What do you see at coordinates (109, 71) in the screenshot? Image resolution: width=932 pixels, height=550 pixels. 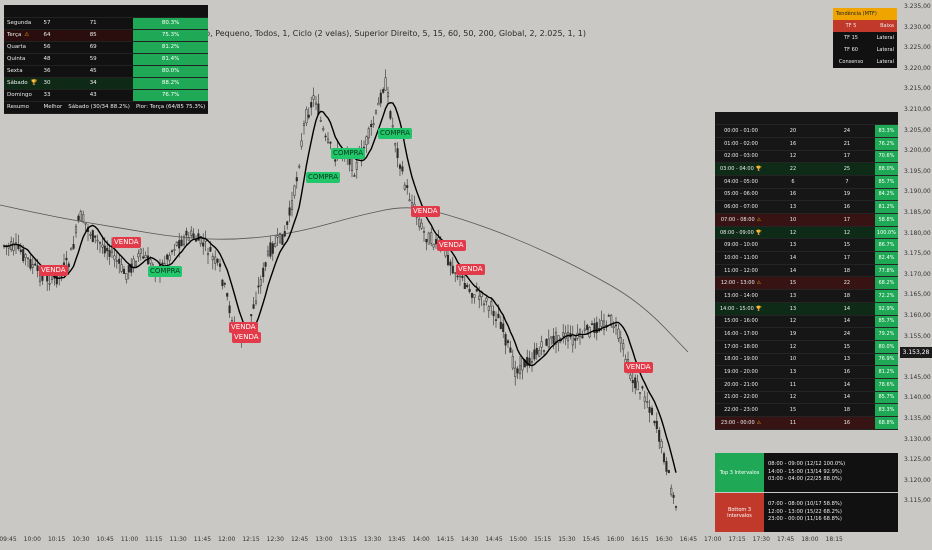 I see `weekday-total-cell: 45` at bounding box center [109, 71].